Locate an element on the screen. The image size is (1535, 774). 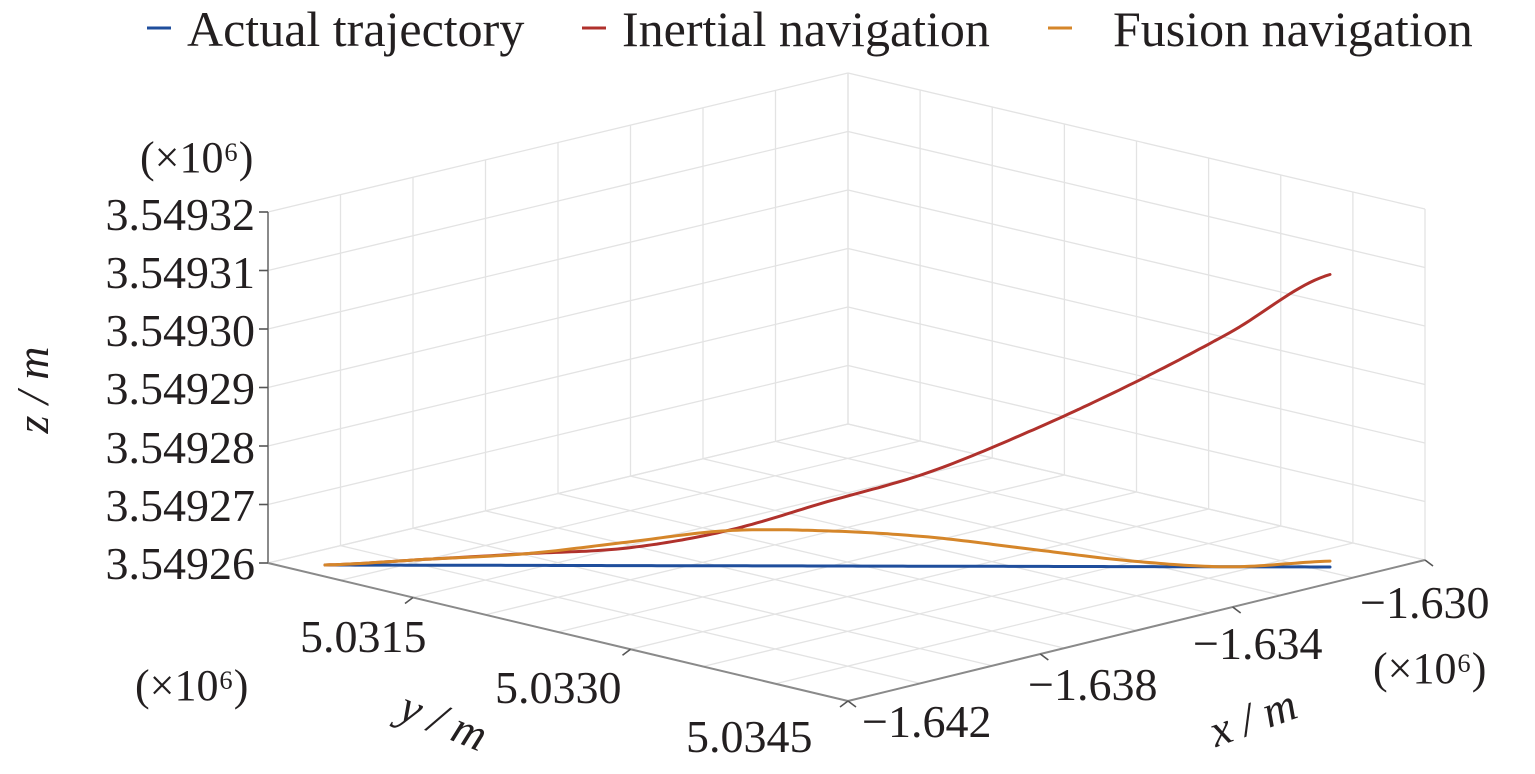
y-scale-label: (×10⁶) is located at coordinates (191, 685).